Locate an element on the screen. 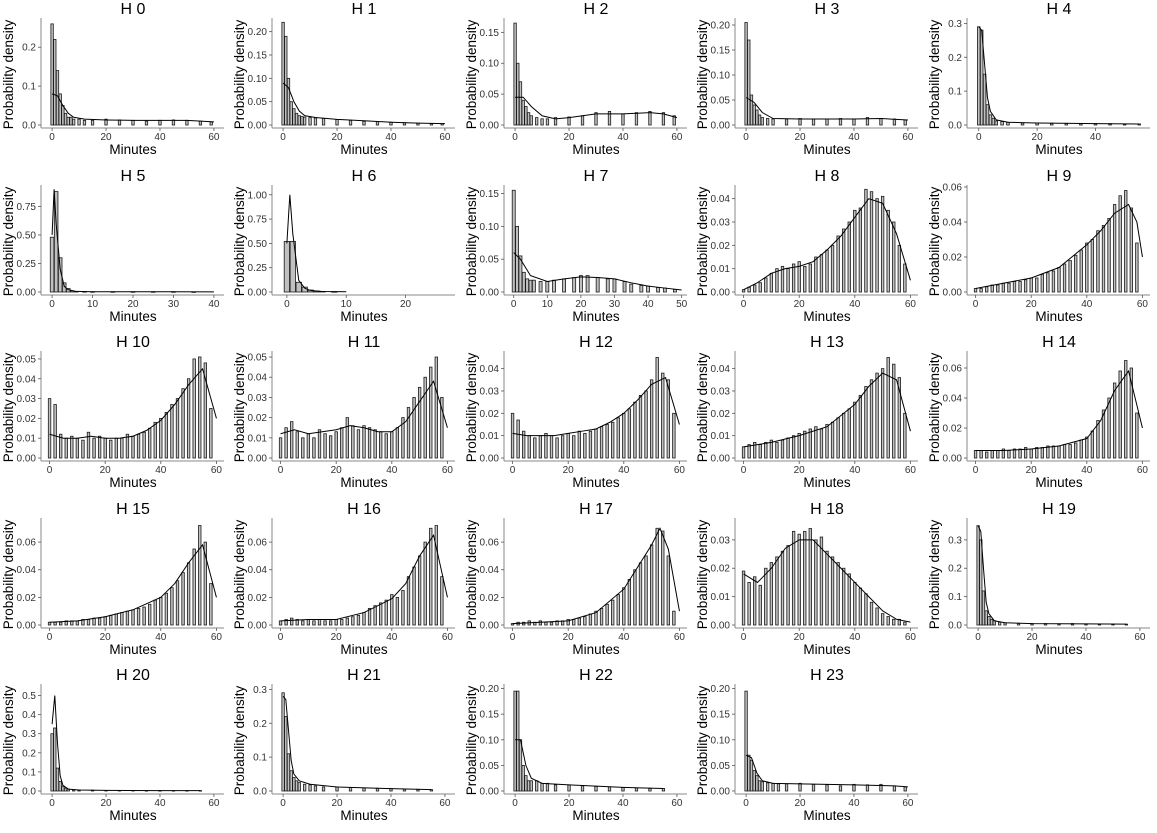 Image resolution: width=1157 pixels, height=833 pixels. y-tick-label: 0.01 is located at coordinates (721, 436).